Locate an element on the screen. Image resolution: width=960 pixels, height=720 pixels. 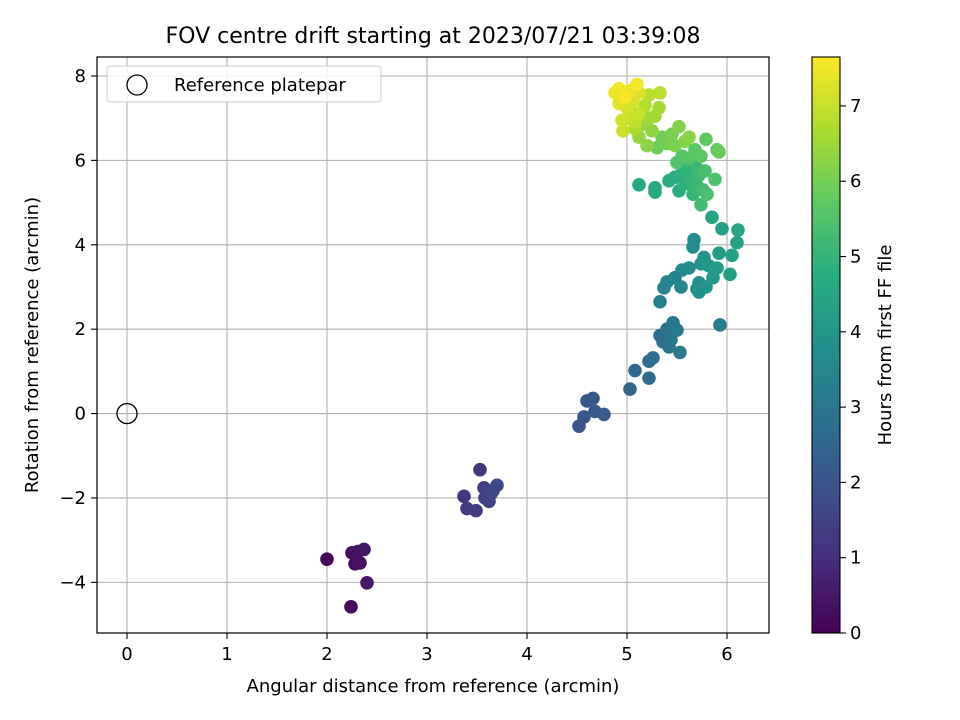
colorbar-tick-label: 2 is located at coordinates (855, 482).